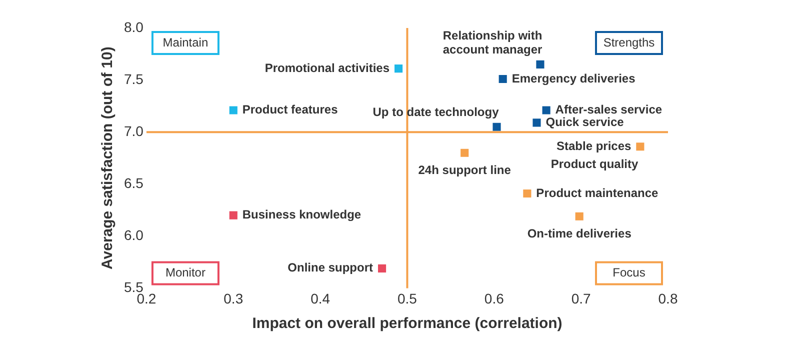 The width and height of the screenshot is (800, 347). I want to click on x-tick-label: 0.8, so click(668, 298).